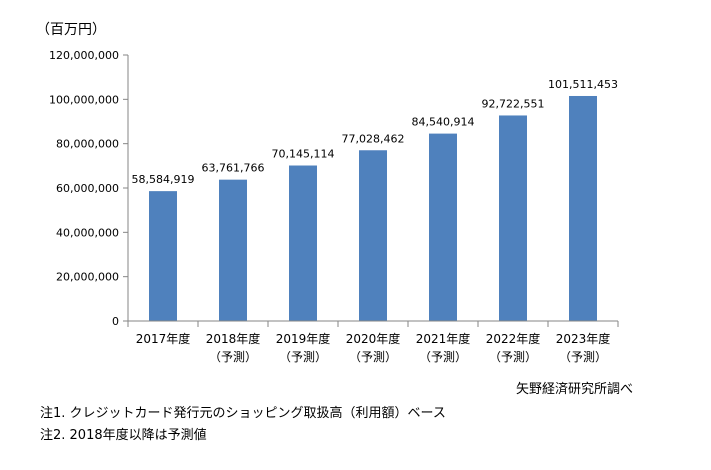 The image size is (711, 470). I want to click on x-tick-label: 2019年度, so click(303, 338).